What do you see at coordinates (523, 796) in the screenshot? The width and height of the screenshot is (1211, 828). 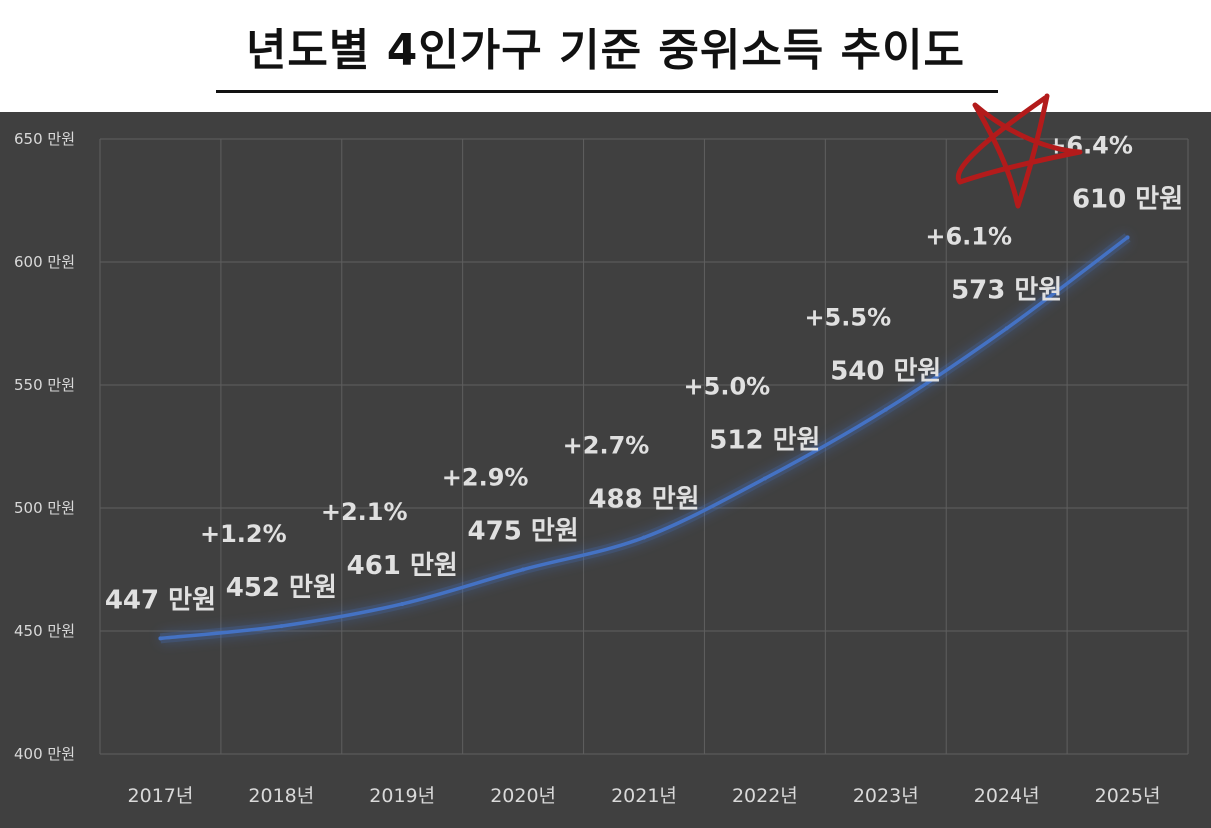 I see `x-tick-label: 2020년` at bounding box center [523, 796].